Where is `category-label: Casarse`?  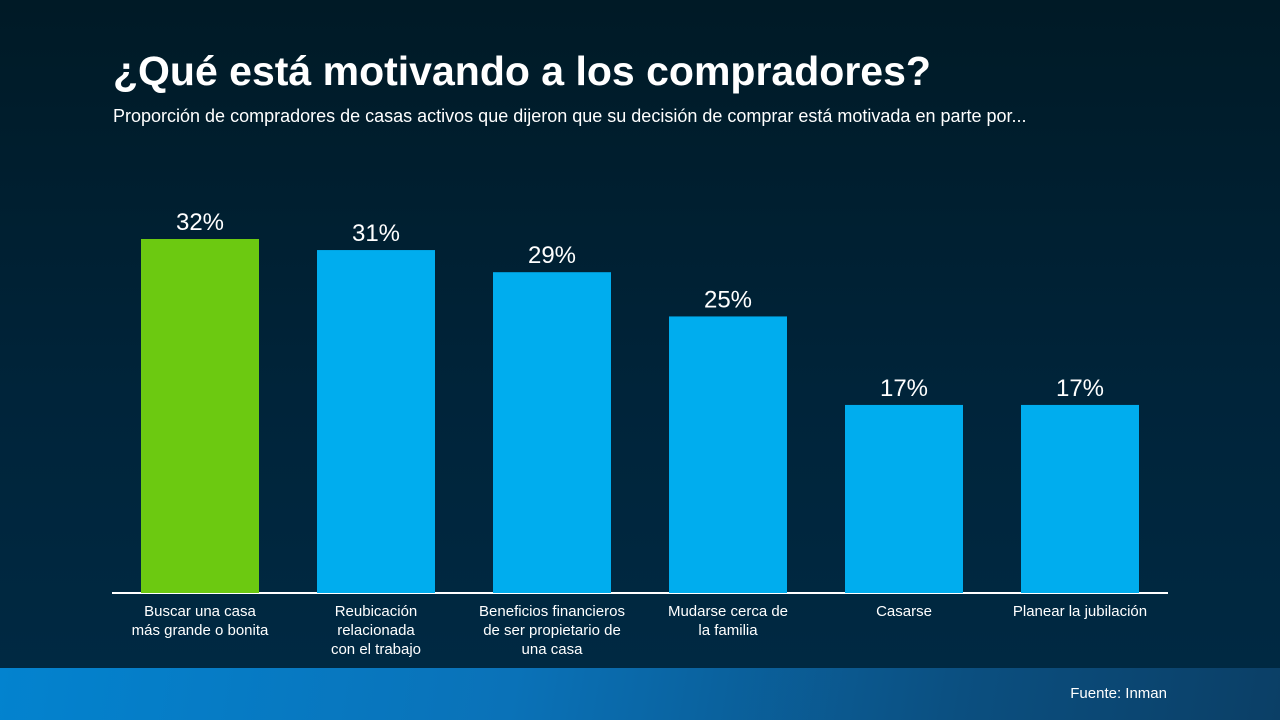
category-label: Casarse is located at coordinates (904, 611).